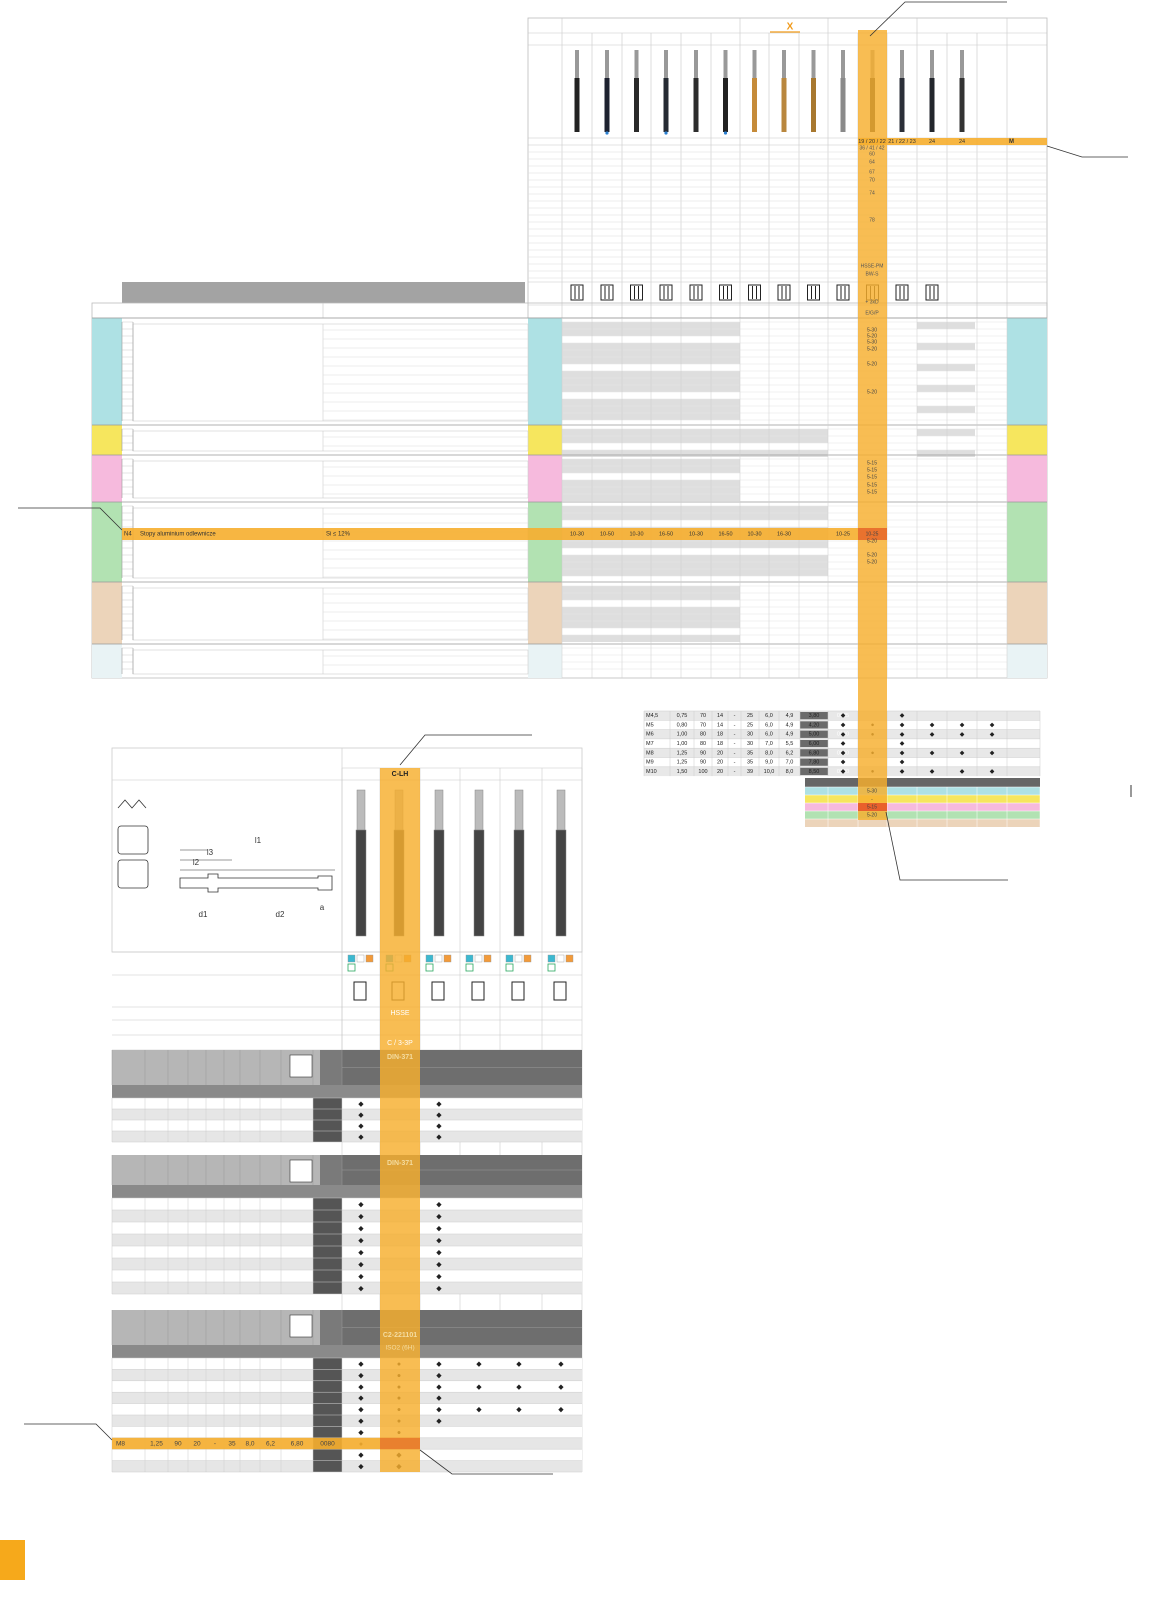 This screenshot has height=1607, width=1162. What do you see at coordinates (651, 772) in the screenshot?
I see `size-value: M10` at bounding box center [651, 772].